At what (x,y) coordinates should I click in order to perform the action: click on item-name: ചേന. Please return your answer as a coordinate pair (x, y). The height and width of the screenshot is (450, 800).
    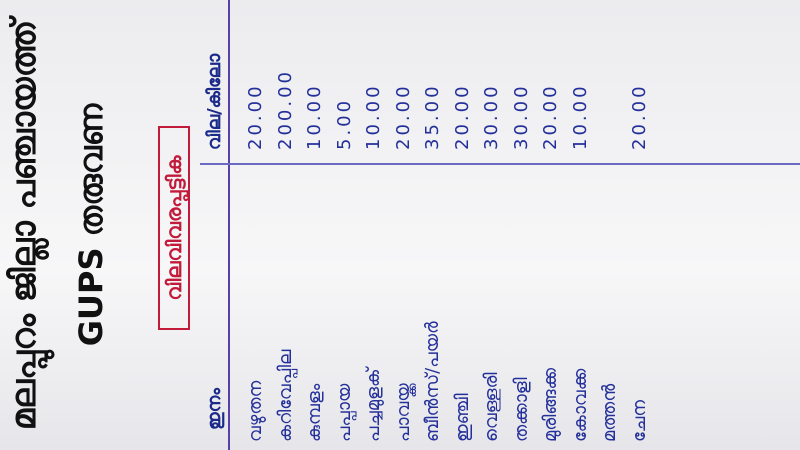
    Looking at the image, I should click on (639, 421).